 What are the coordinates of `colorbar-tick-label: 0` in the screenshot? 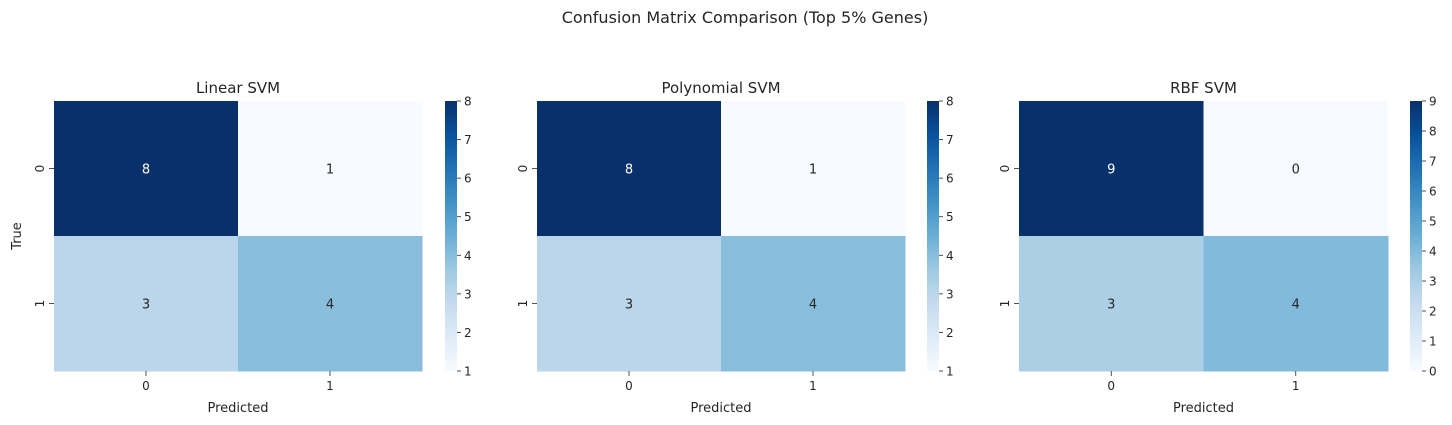 It's located at (1433, 372).